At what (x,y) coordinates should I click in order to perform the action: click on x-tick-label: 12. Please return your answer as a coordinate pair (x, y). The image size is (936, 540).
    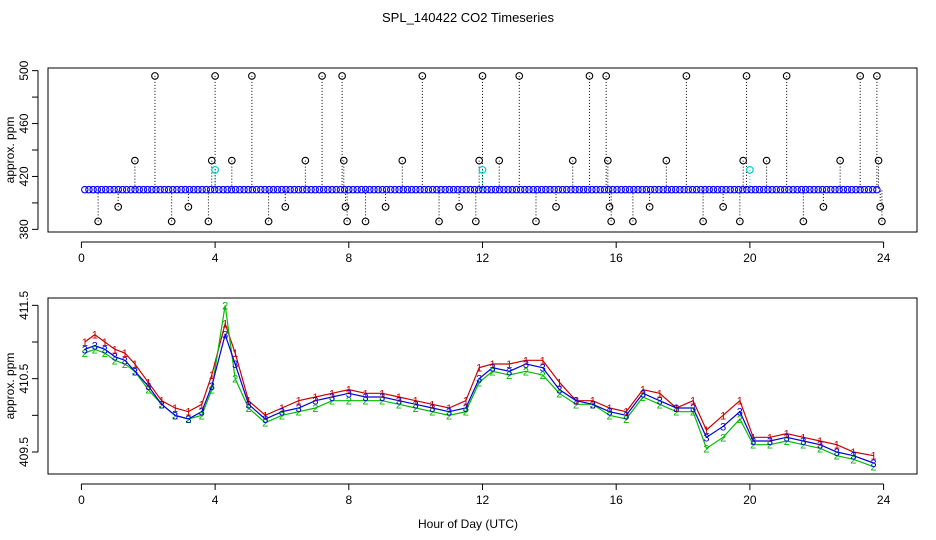
    Looking at the image, I should click on (483, 258).